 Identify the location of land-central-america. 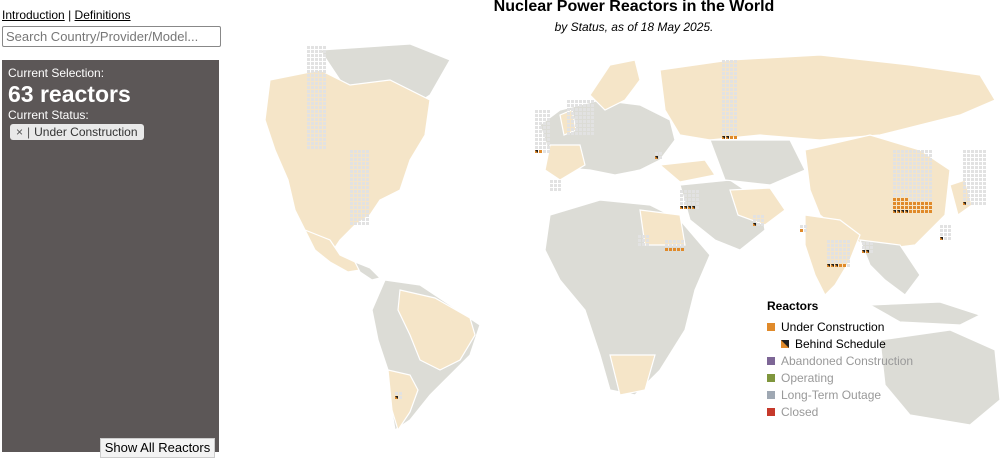
(367, 270).